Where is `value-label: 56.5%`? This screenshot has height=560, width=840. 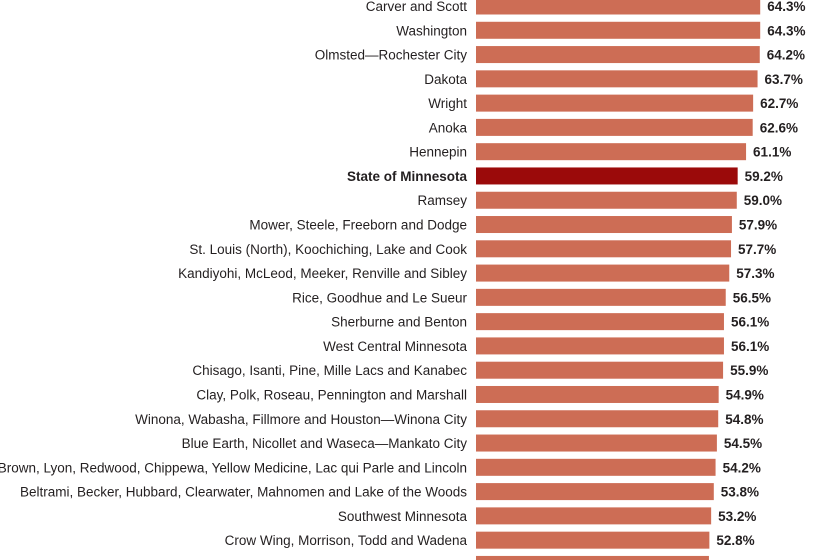 value-label: 56.5% is located at coordinates (752, 297).